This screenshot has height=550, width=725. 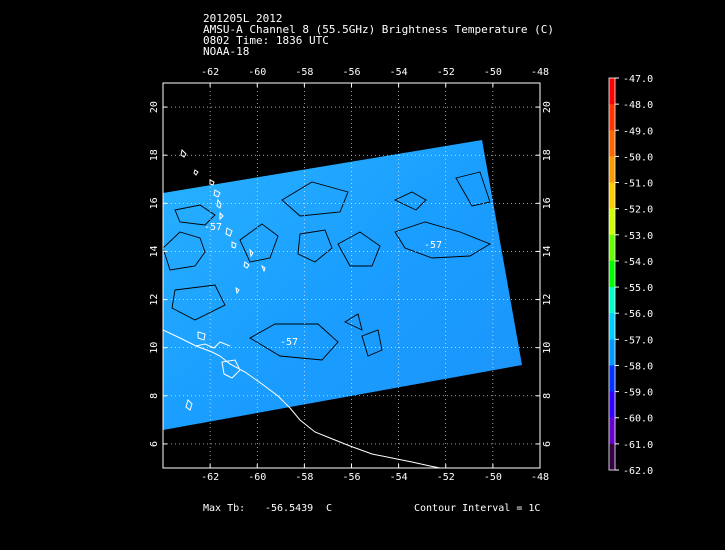 I want to click on lat-tick-label-left: 14, so click(x=154, y=251).